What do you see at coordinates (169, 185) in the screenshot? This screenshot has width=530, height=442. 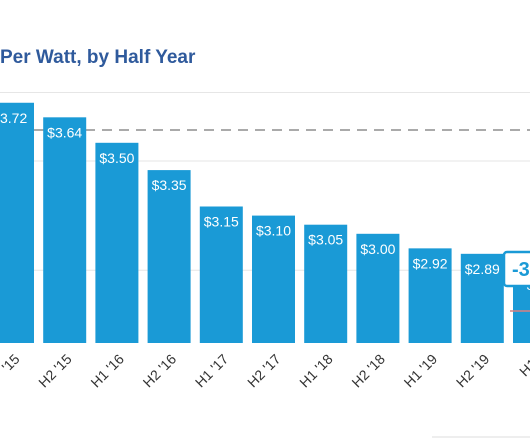 I see `bar-value-label: $3.35` at bounding box center [169, 185].